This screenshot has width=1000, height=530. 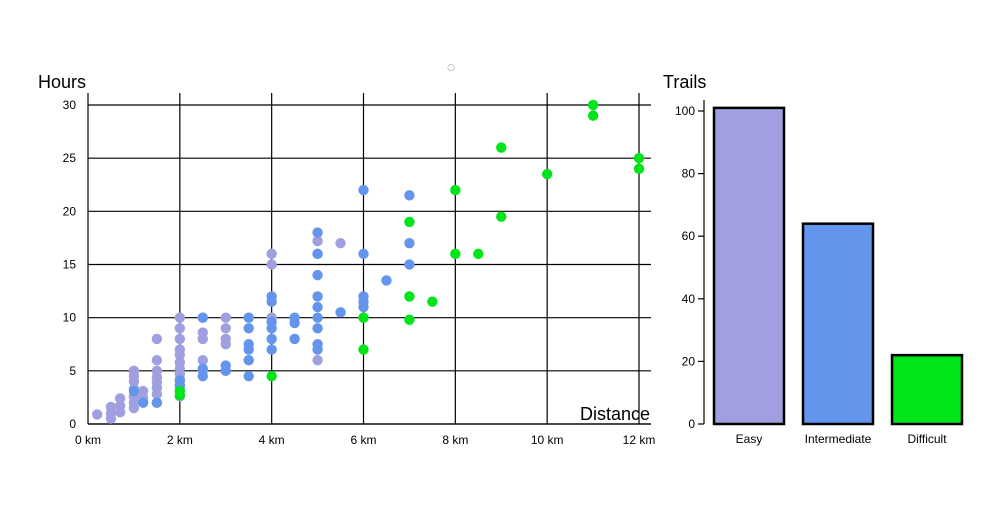 What do you see at coordinates (70, 318) in the screenshot?
I see `scatter-y-tick-label: 10` at bounding box center [70, 318].